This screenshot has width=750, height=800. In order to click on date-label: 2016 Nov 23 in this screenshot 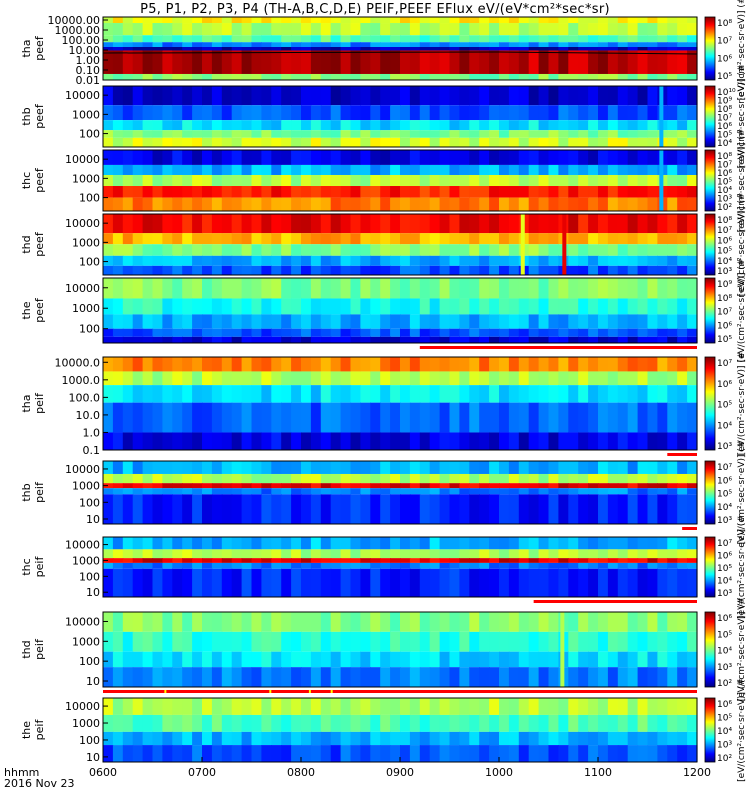, I will do `click(39, 783)`.